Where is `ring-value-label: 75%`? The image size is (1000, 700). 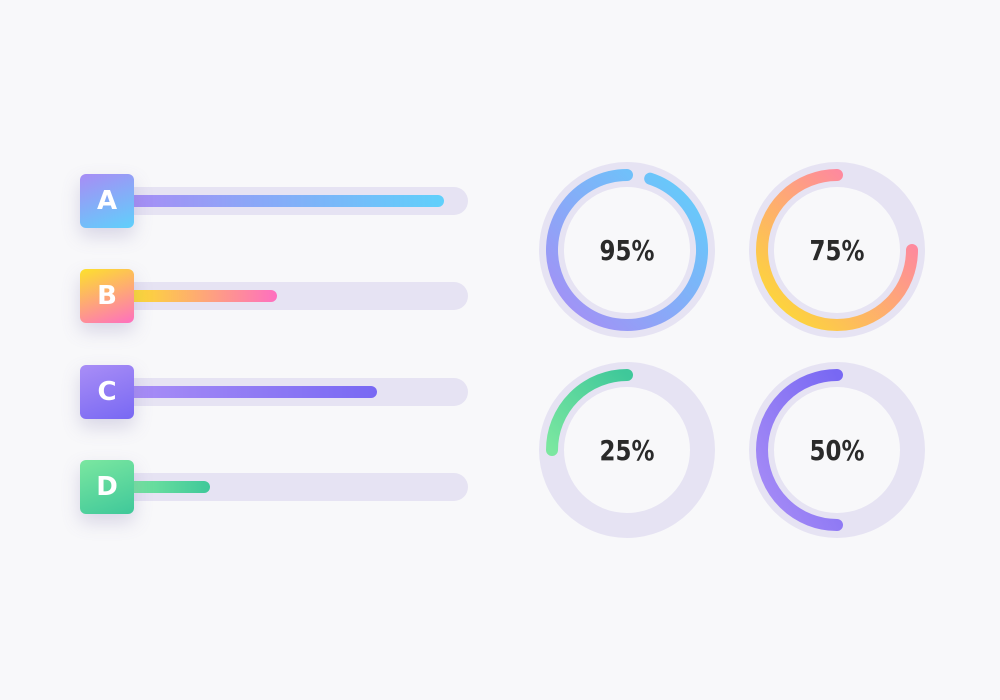 ring-value-label: 75% is located at coordinates (837, 250).